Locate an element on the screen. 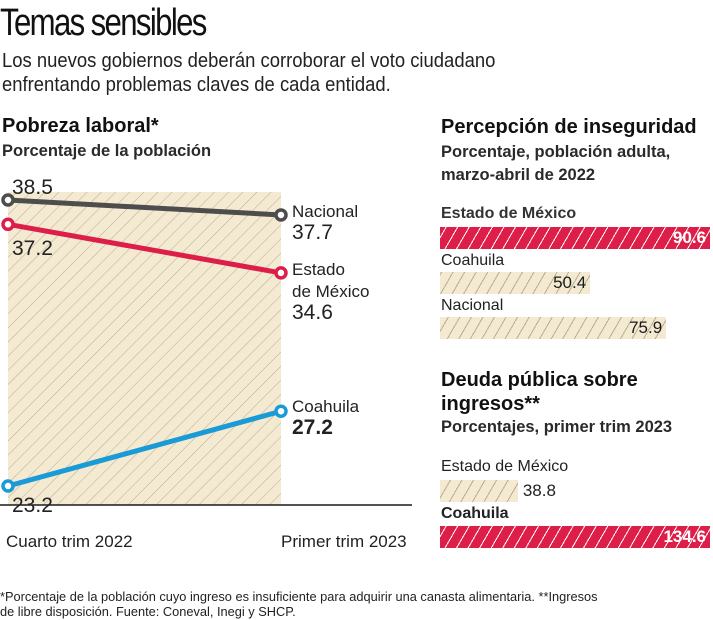 The image size is (713, 620). debt-chart-subtitle: Porcentajes, primer trim 2023 is located at coordinates (557, 427).